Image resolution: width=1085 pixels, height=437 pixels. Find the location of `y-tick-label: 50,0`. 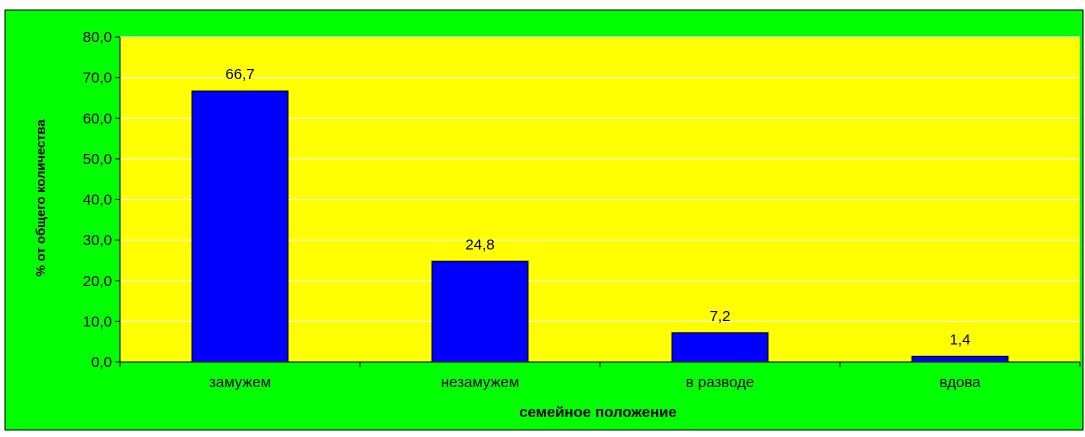

y-tick-label: 50,0 is located at coordinates (97, 159).